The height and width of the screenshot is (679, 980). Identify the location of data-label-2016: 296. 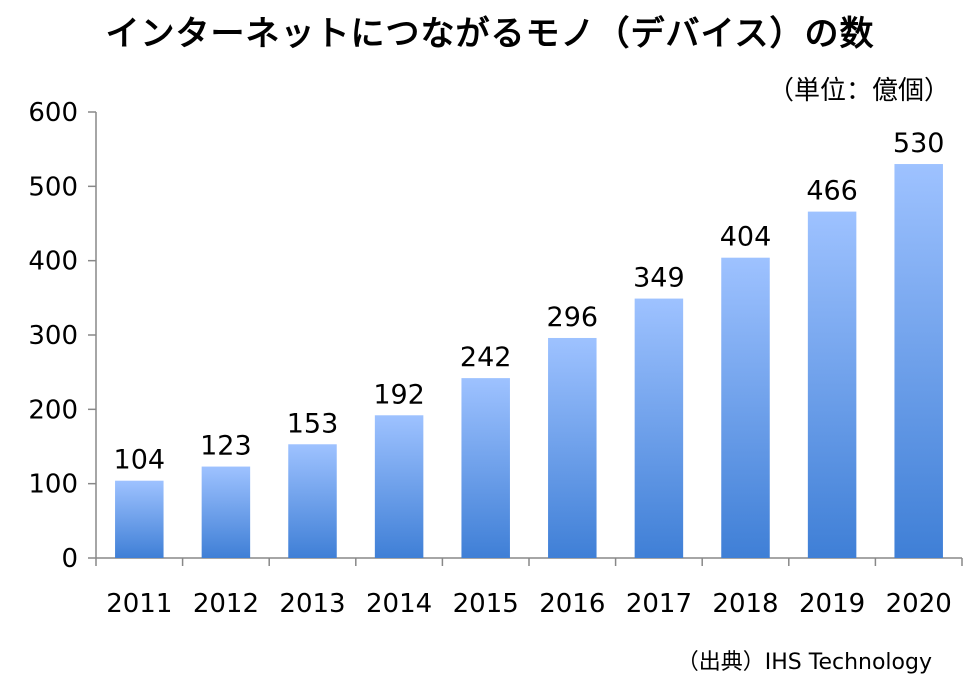
(573, 317).